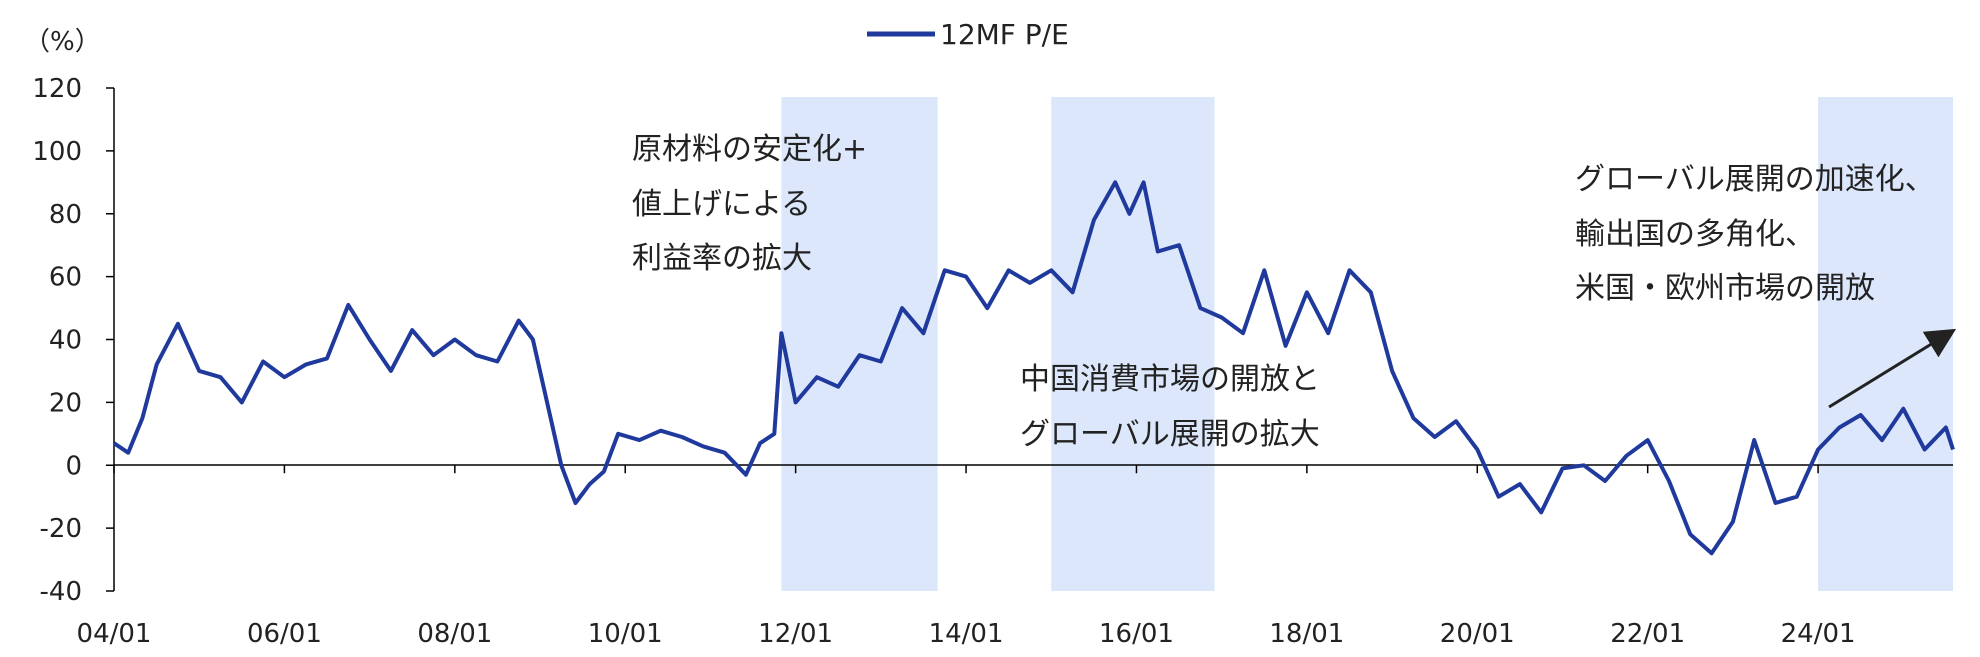  Describe the element at coordinates (1818, 634) in the screenshot. I see `x-tick-label: 24/01` at that location.